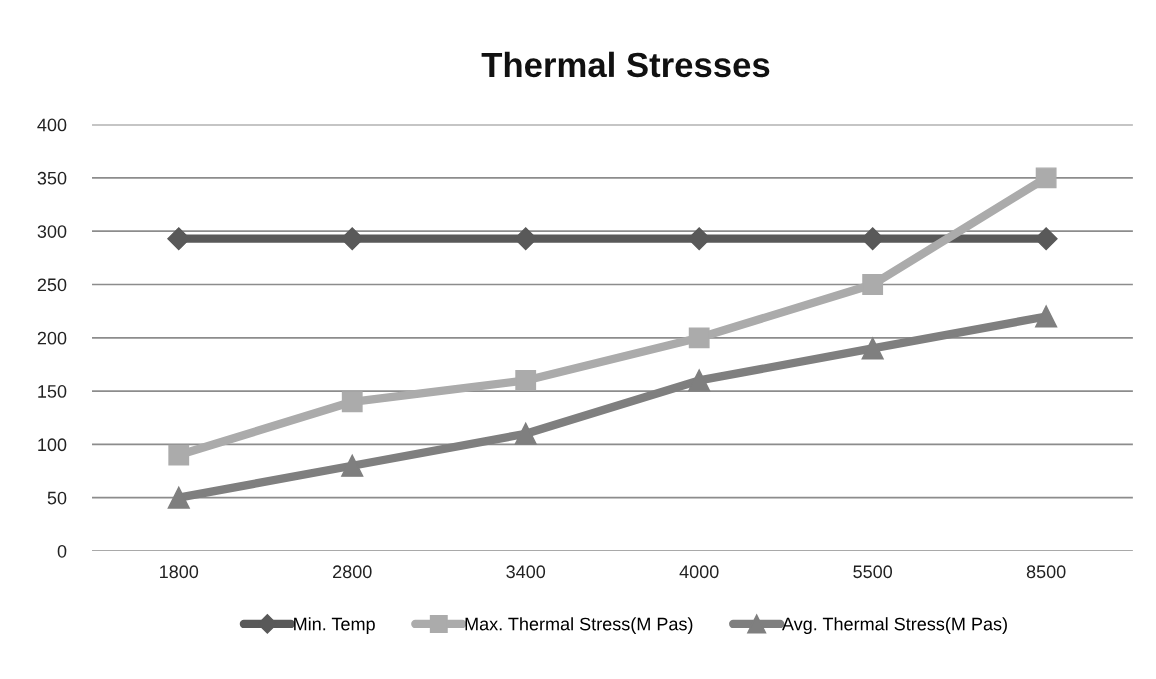 Image resolution: width=1156 pixels, height=679 pixels. I want to click on y-tick-label: 250, so click(52, 285).